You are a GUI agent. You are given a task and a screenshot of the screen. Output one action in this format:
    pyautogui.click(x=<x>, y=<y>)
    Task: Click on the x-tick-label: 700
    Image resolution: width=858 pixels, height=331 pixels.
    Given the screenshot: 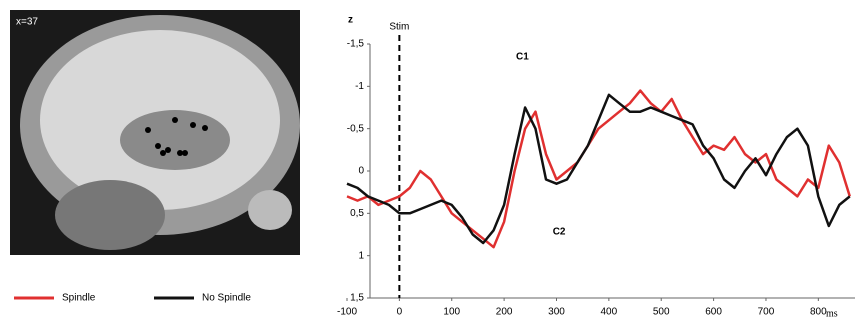 What is the action you would take?
    pyautogui.click(x=766, y=312)
    